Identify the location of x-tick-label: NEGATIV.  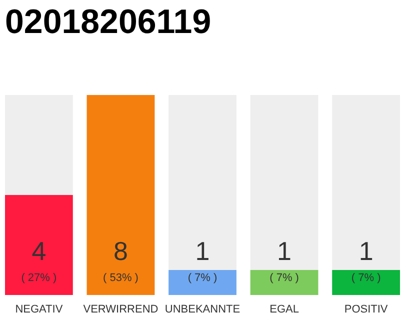
(39, 310).